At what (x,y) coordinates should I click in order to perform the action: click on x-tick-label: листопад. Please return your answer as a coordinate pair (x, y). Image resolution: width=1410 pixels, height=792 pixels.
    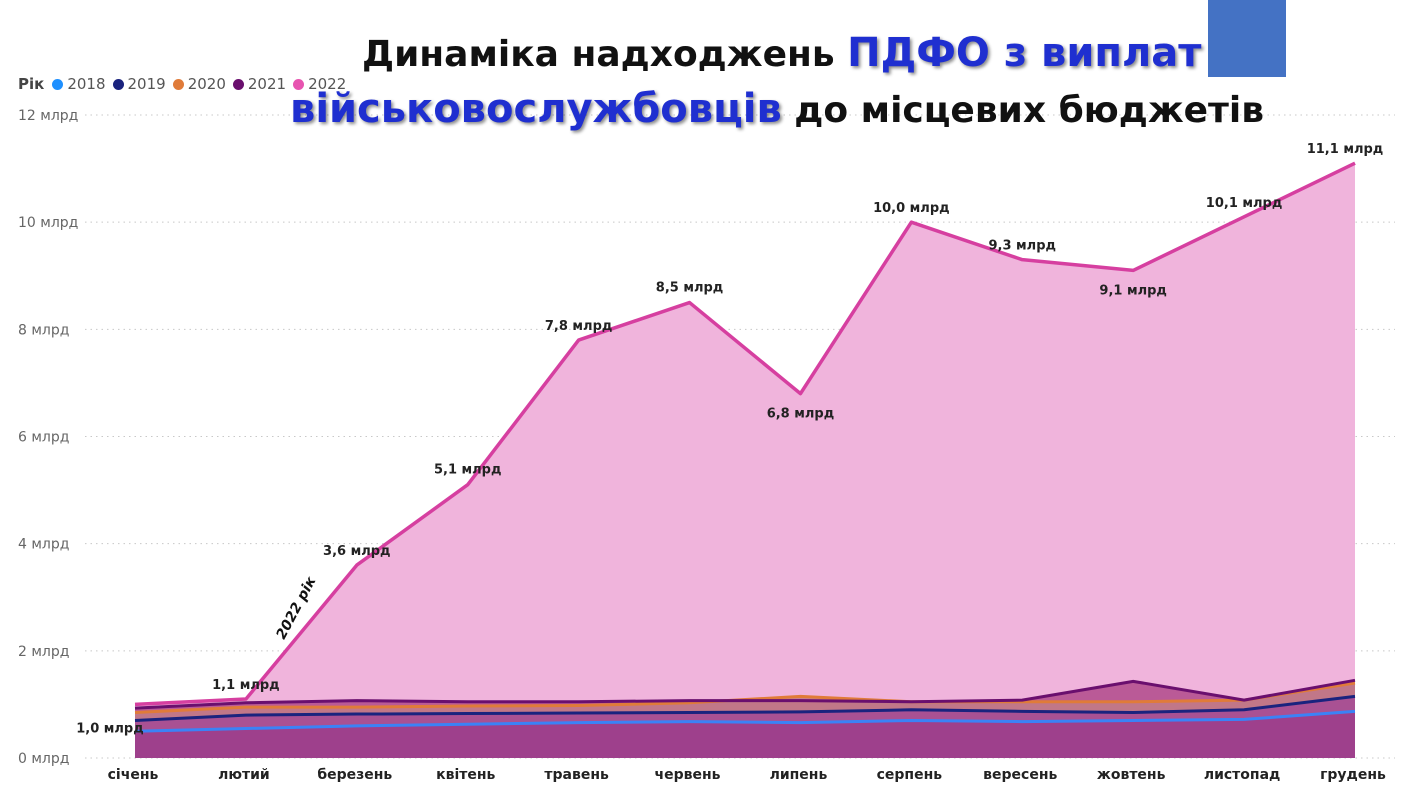
    Looking at the image, I should click on (1242, 775).